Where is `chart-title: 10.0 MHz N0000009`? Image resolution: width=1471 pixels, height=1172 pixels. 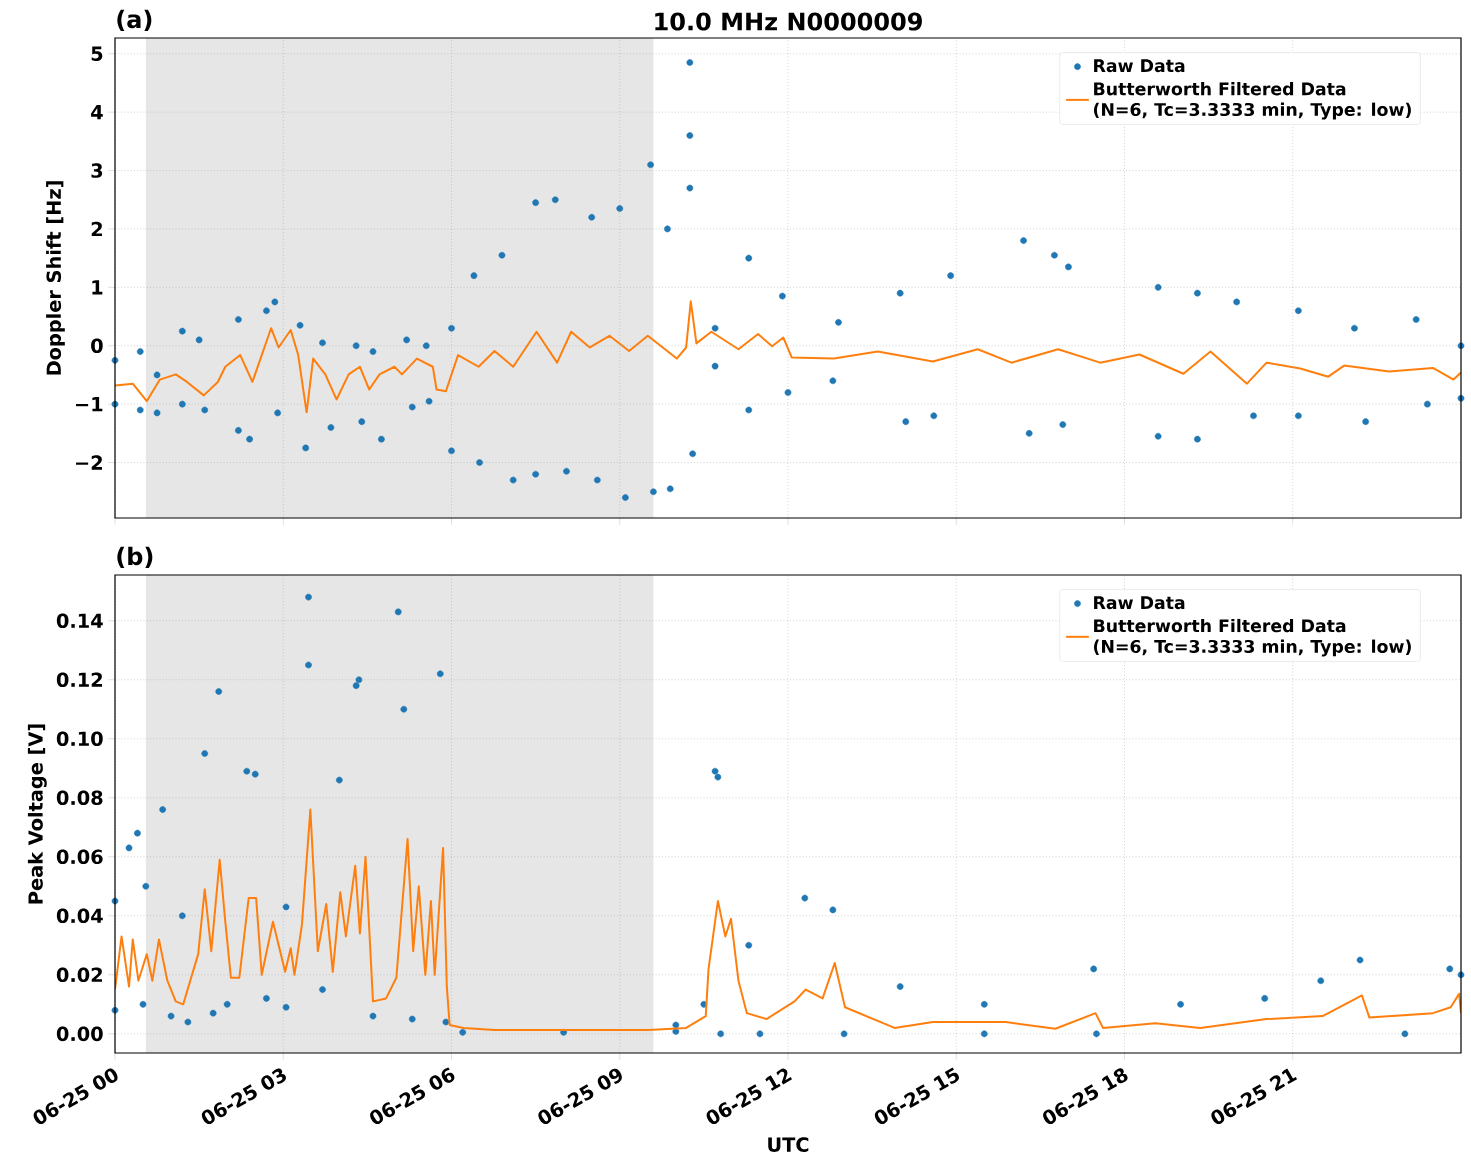
chart-title: 10.0 MHz N0000009 is located at coordinates (788, 21).